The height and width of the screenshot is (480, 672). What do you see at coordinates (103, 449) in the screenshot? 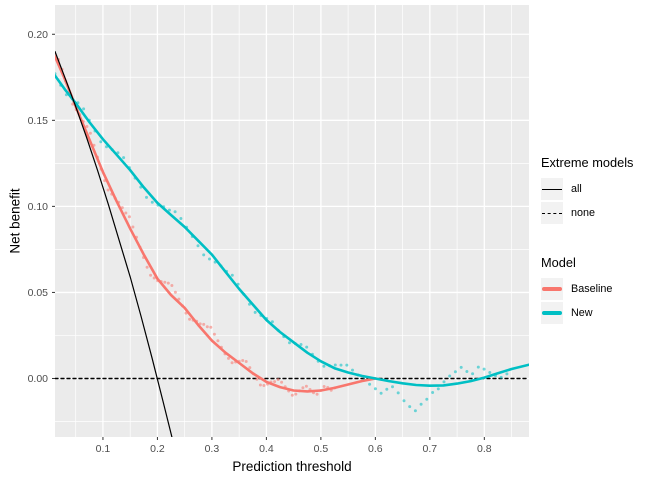
I see `x-tick-label: 0.1` at bounding box center [103, 449].